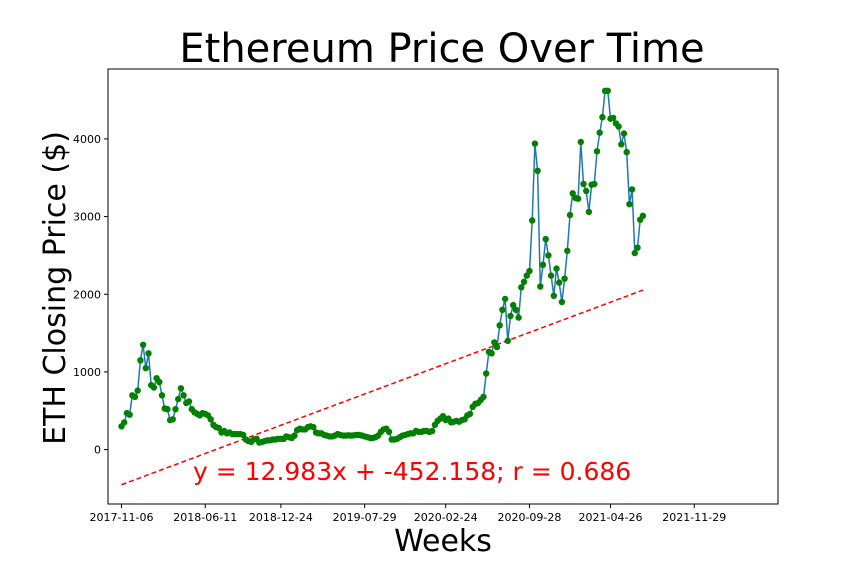 Image resolution: width=864 pixels, height=576 pixels. Describe the element at coordinates (446, 517) in the screenshot. I see `x-tick-label: 2020-02-24` at that location.